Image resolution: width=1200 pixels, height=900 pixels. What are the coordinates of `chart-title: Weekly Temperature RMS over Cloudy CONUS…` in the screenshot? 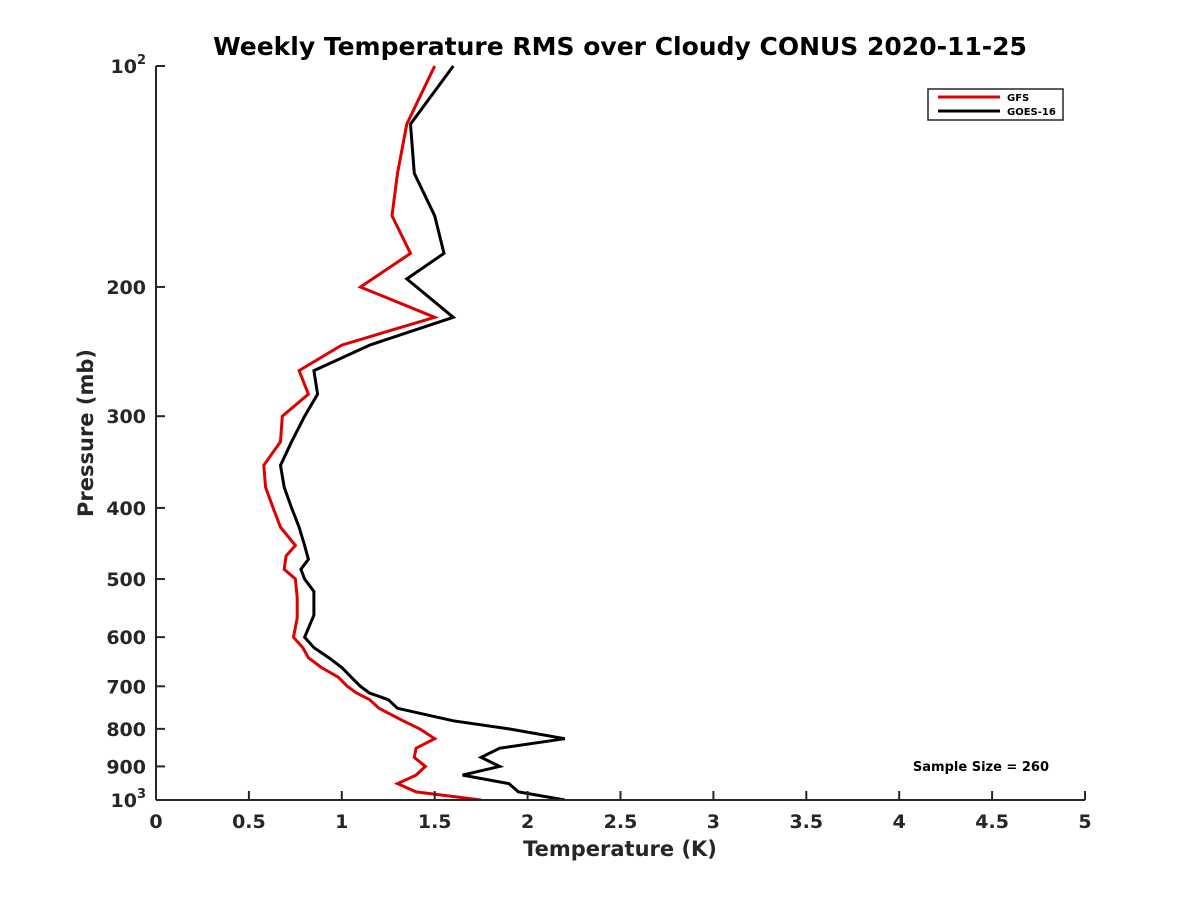 It's located at (620, 46).